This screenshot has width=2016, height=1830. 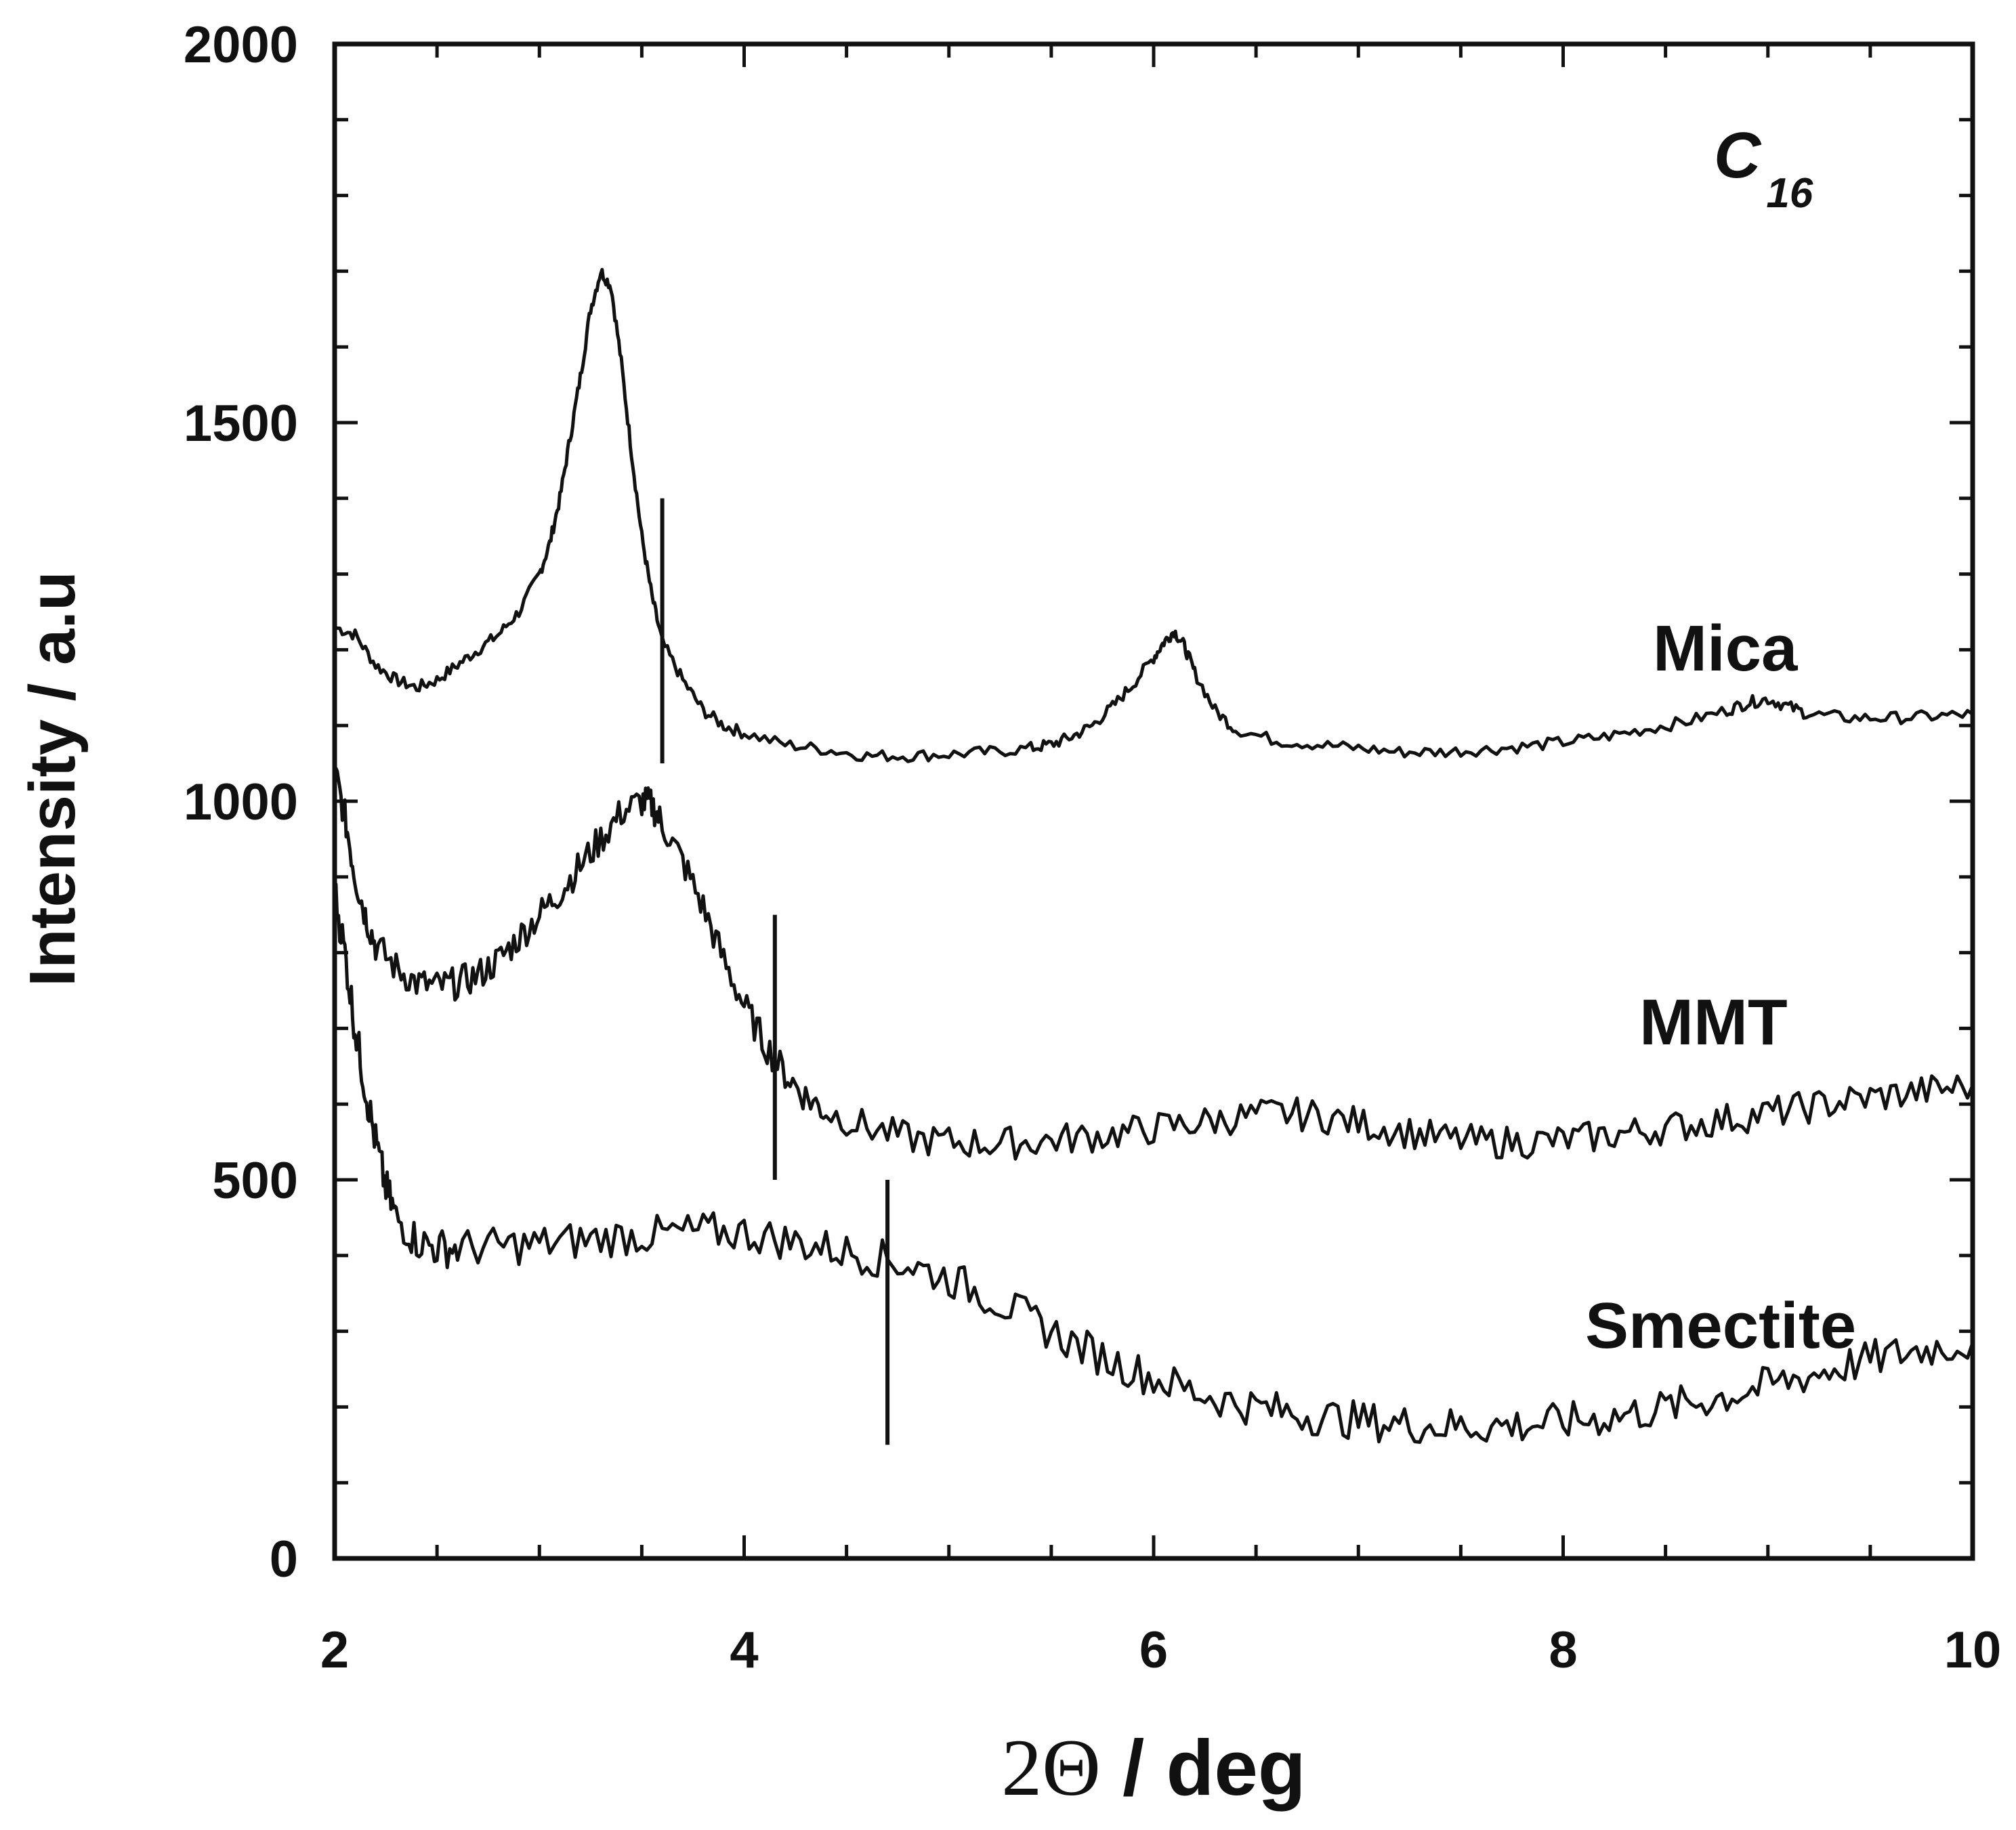 I want to click on x-tick-label: 4, so click(x=744, y=1650).